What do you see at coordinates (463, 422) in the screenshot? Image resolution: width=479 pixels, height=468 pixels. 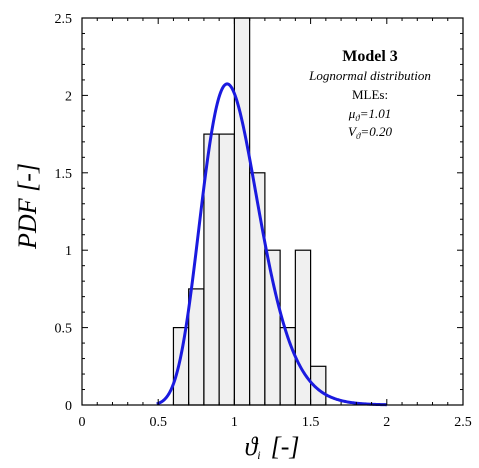 I see `x-tick-label: 2.5` at bounding box center [463, 422].